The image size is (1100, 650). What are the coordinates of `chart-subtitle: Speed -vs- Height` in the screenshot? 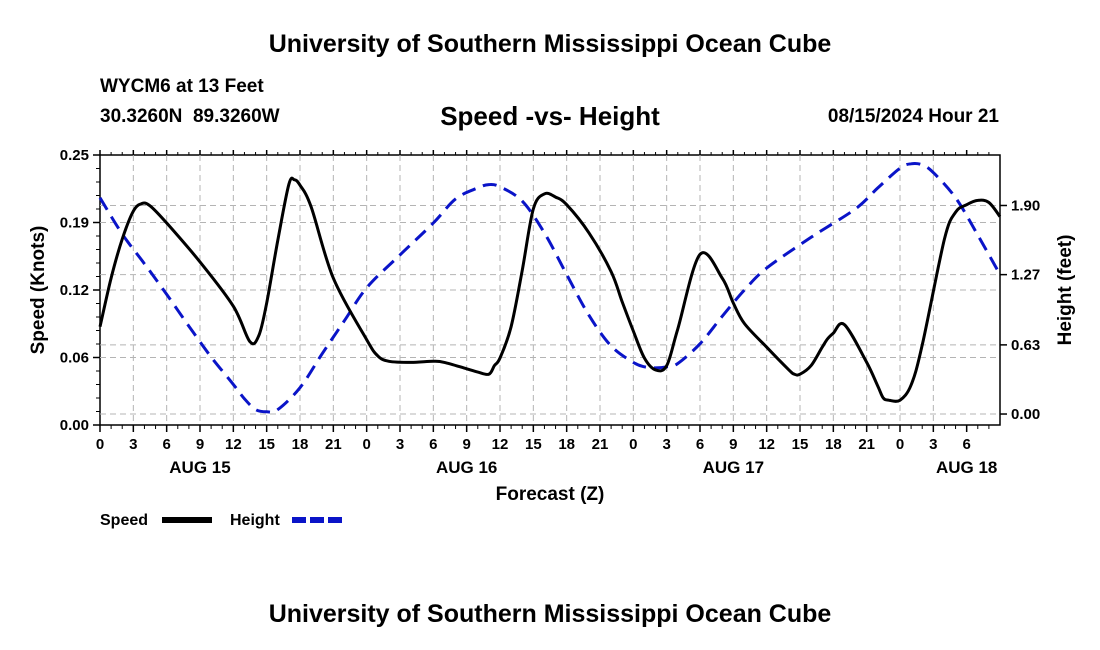 It's located at (550, 116).